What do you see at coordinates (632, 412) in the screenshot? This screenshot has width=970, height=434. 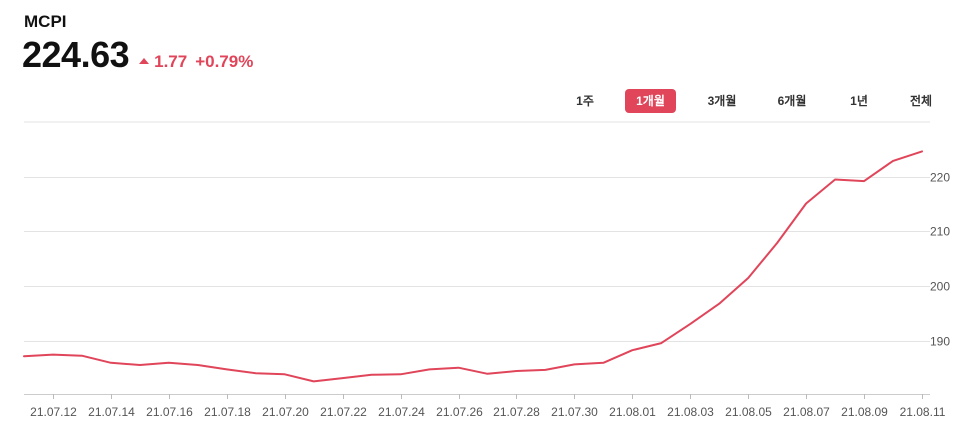 I see `x-tick-label: 21.08.01` at bounding box center [632, 412].